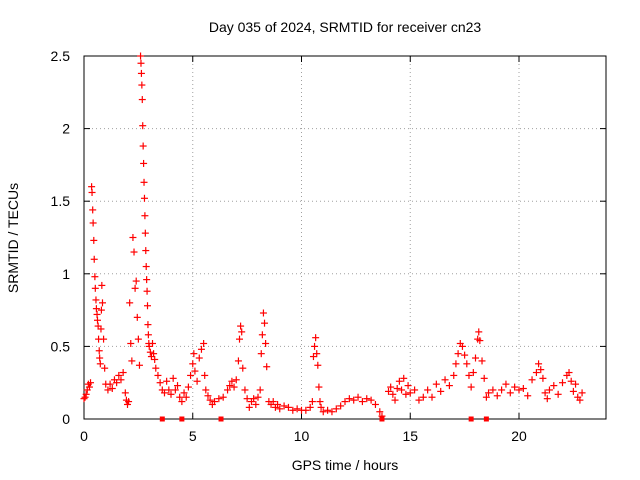  Describe the element at coordinates (193, 436) in the screenshot. I see `x-tick-label: 5` at that location.